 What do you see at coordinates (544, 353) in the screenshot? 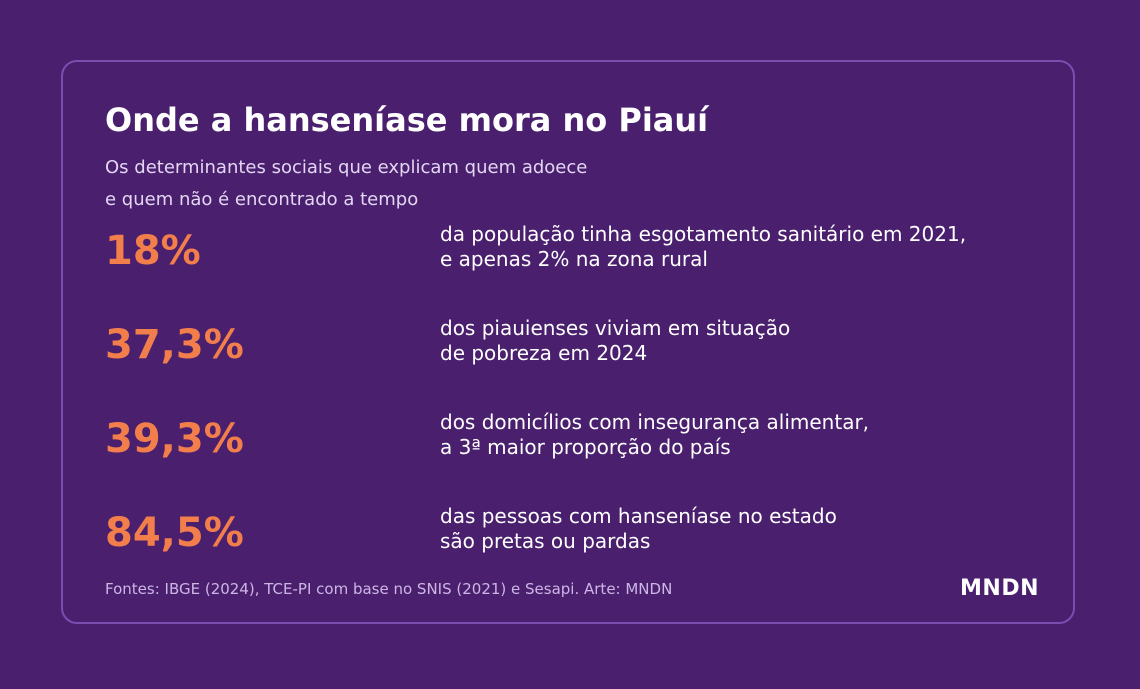
I see `stat-description-line-2: de pobreza em 2024` at bounding box center [544, 353].